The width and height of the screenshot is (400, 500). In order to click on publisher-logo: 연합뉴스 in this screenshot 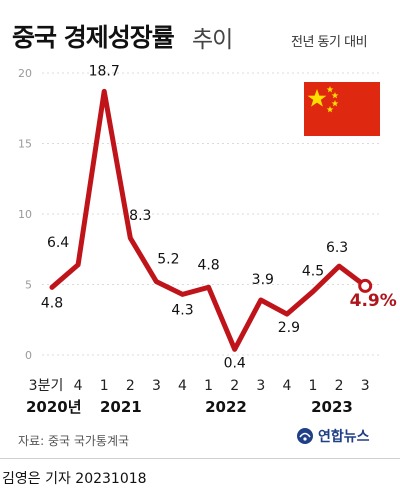, I will do `click(333, 436)`.